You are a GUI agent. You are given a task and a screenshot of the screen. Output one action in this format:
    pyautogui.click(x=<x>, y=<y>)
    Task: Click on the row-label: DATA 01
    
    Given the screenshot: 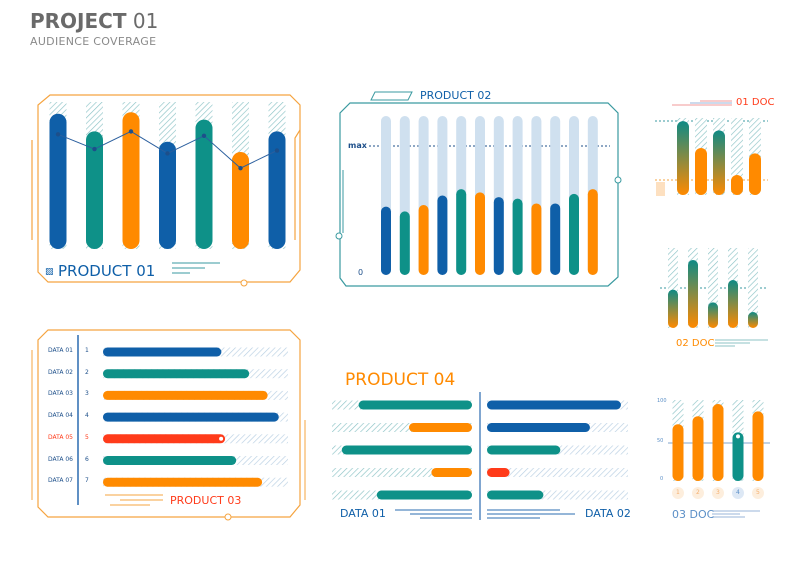 What is the action you would take?
    pyautogui.click(x=60, y=350)
    